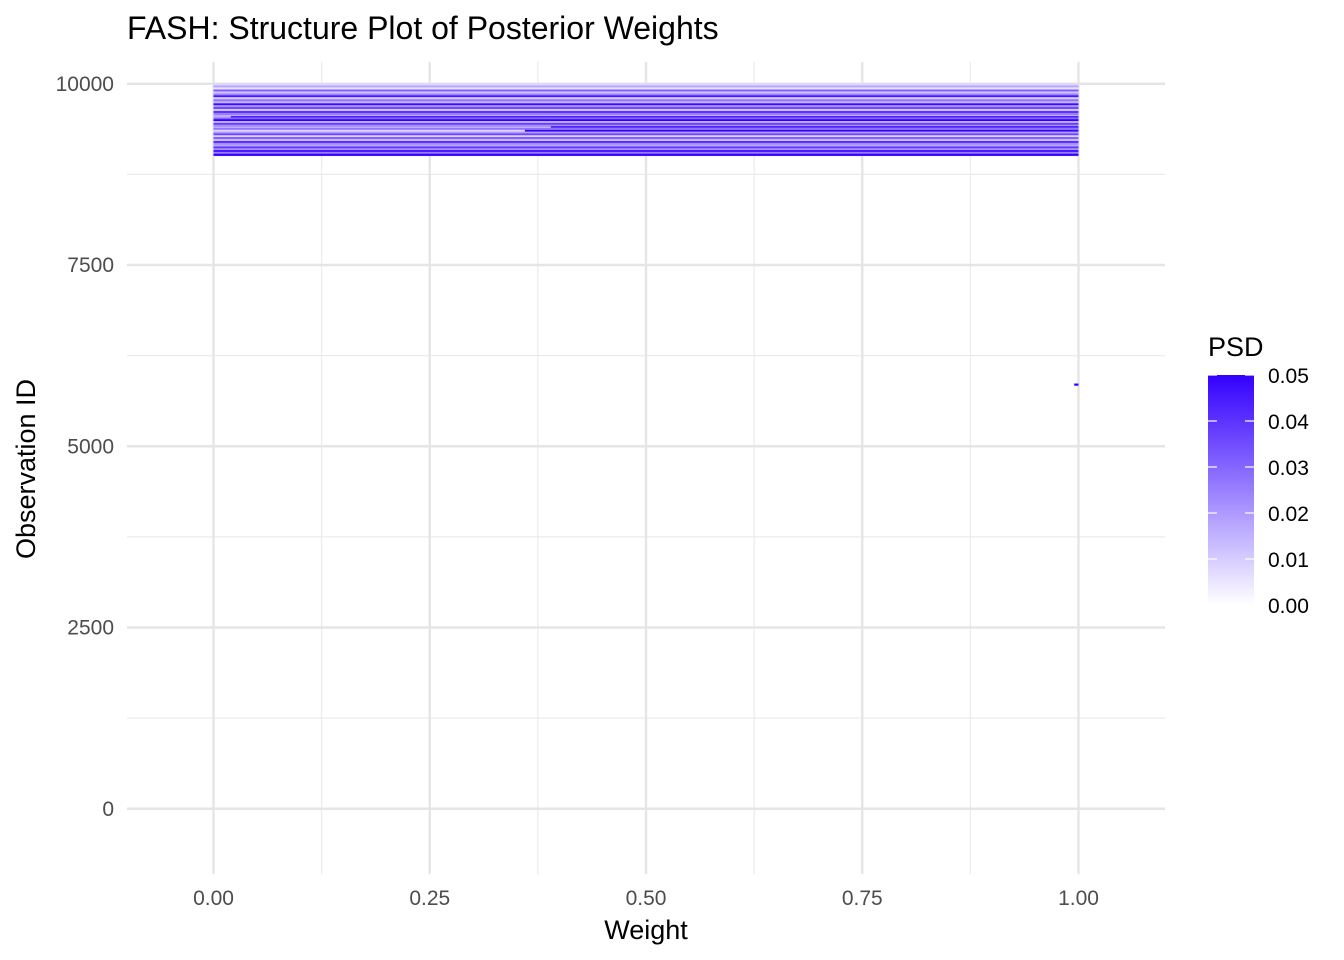 The height and width of the screenshot is (960, 1344). What do you see at coordinates (1236, 347) in the screenshot?
I see `legend-title: PSD` at bounding box center [1236, 347].